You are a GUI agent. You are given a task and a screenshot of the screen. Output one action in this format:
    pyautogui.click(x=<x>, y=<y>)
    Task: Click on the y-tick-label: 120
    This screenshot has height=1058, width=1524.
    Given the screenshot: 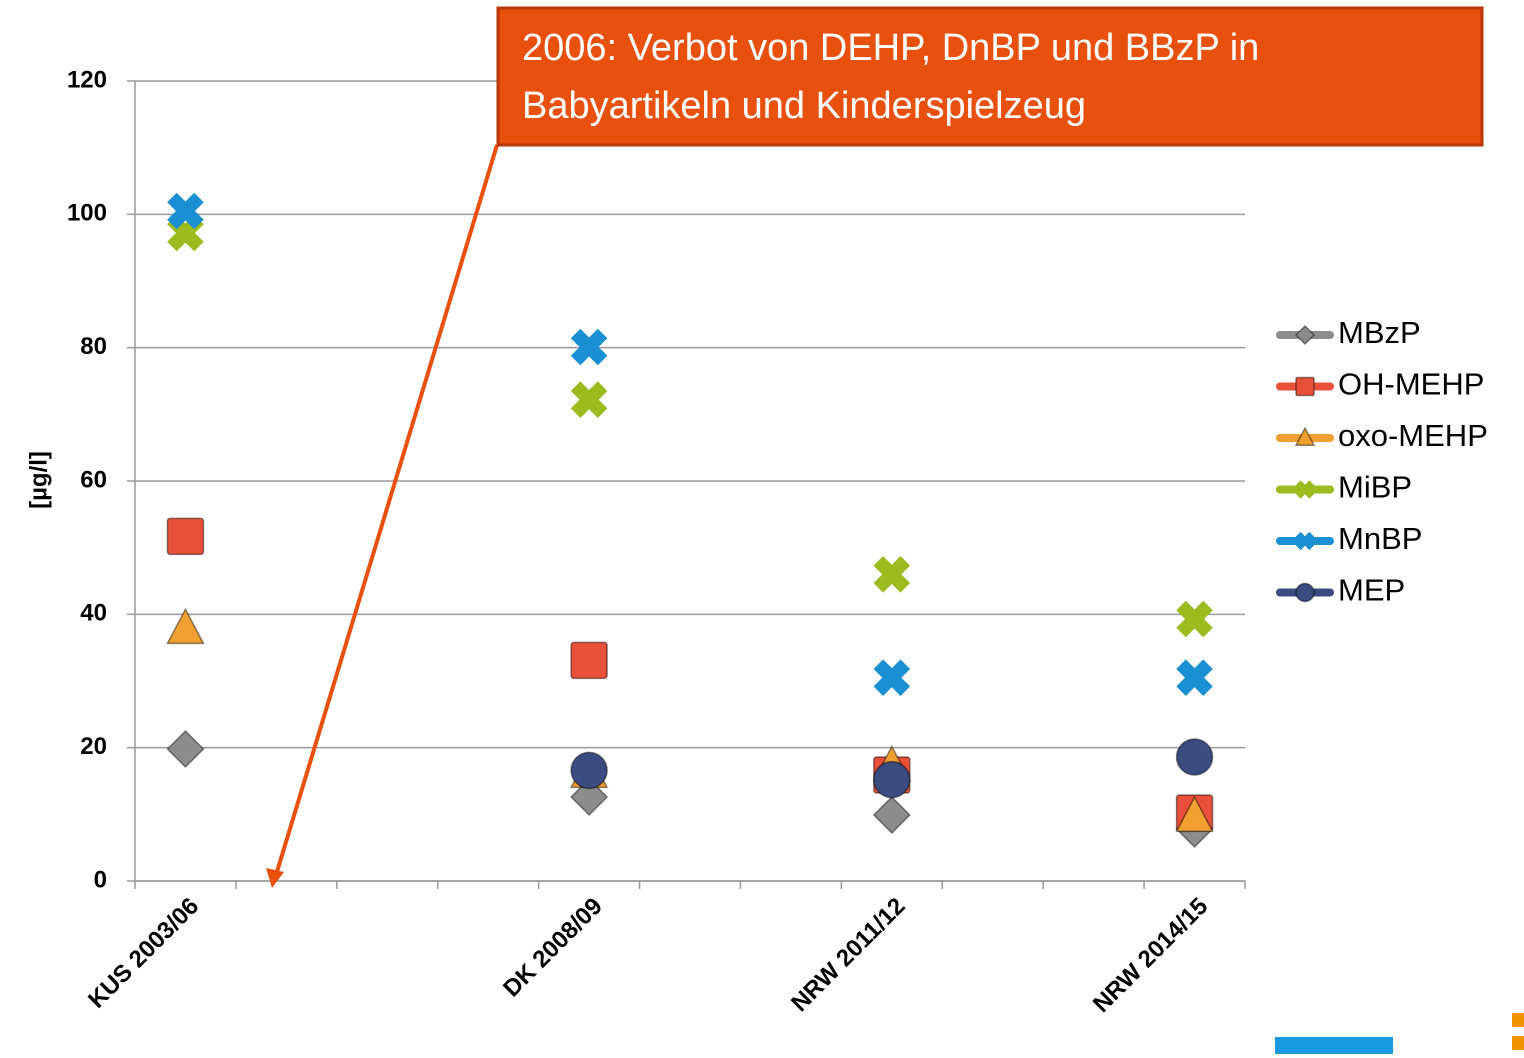 What is the action you would take?
    pyautogui.click(x=87, y=79)
    